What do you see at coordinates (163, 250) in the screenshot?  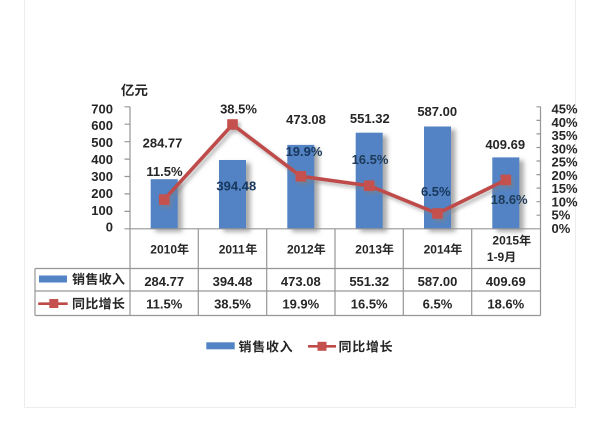 I see `svg-text: 2010` at bounding box center [163, 250].